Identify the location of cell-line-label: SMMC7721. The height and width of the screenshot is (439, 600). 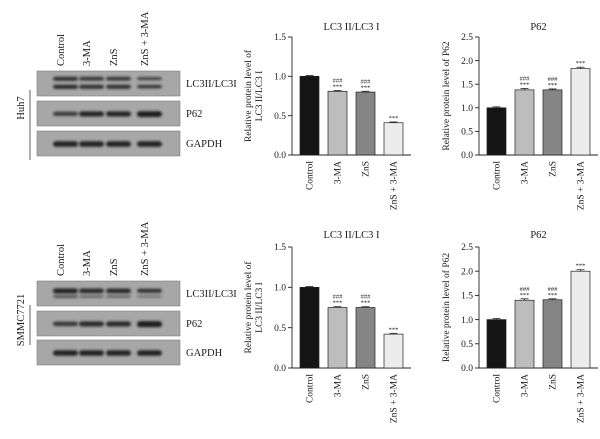
(21, 320).